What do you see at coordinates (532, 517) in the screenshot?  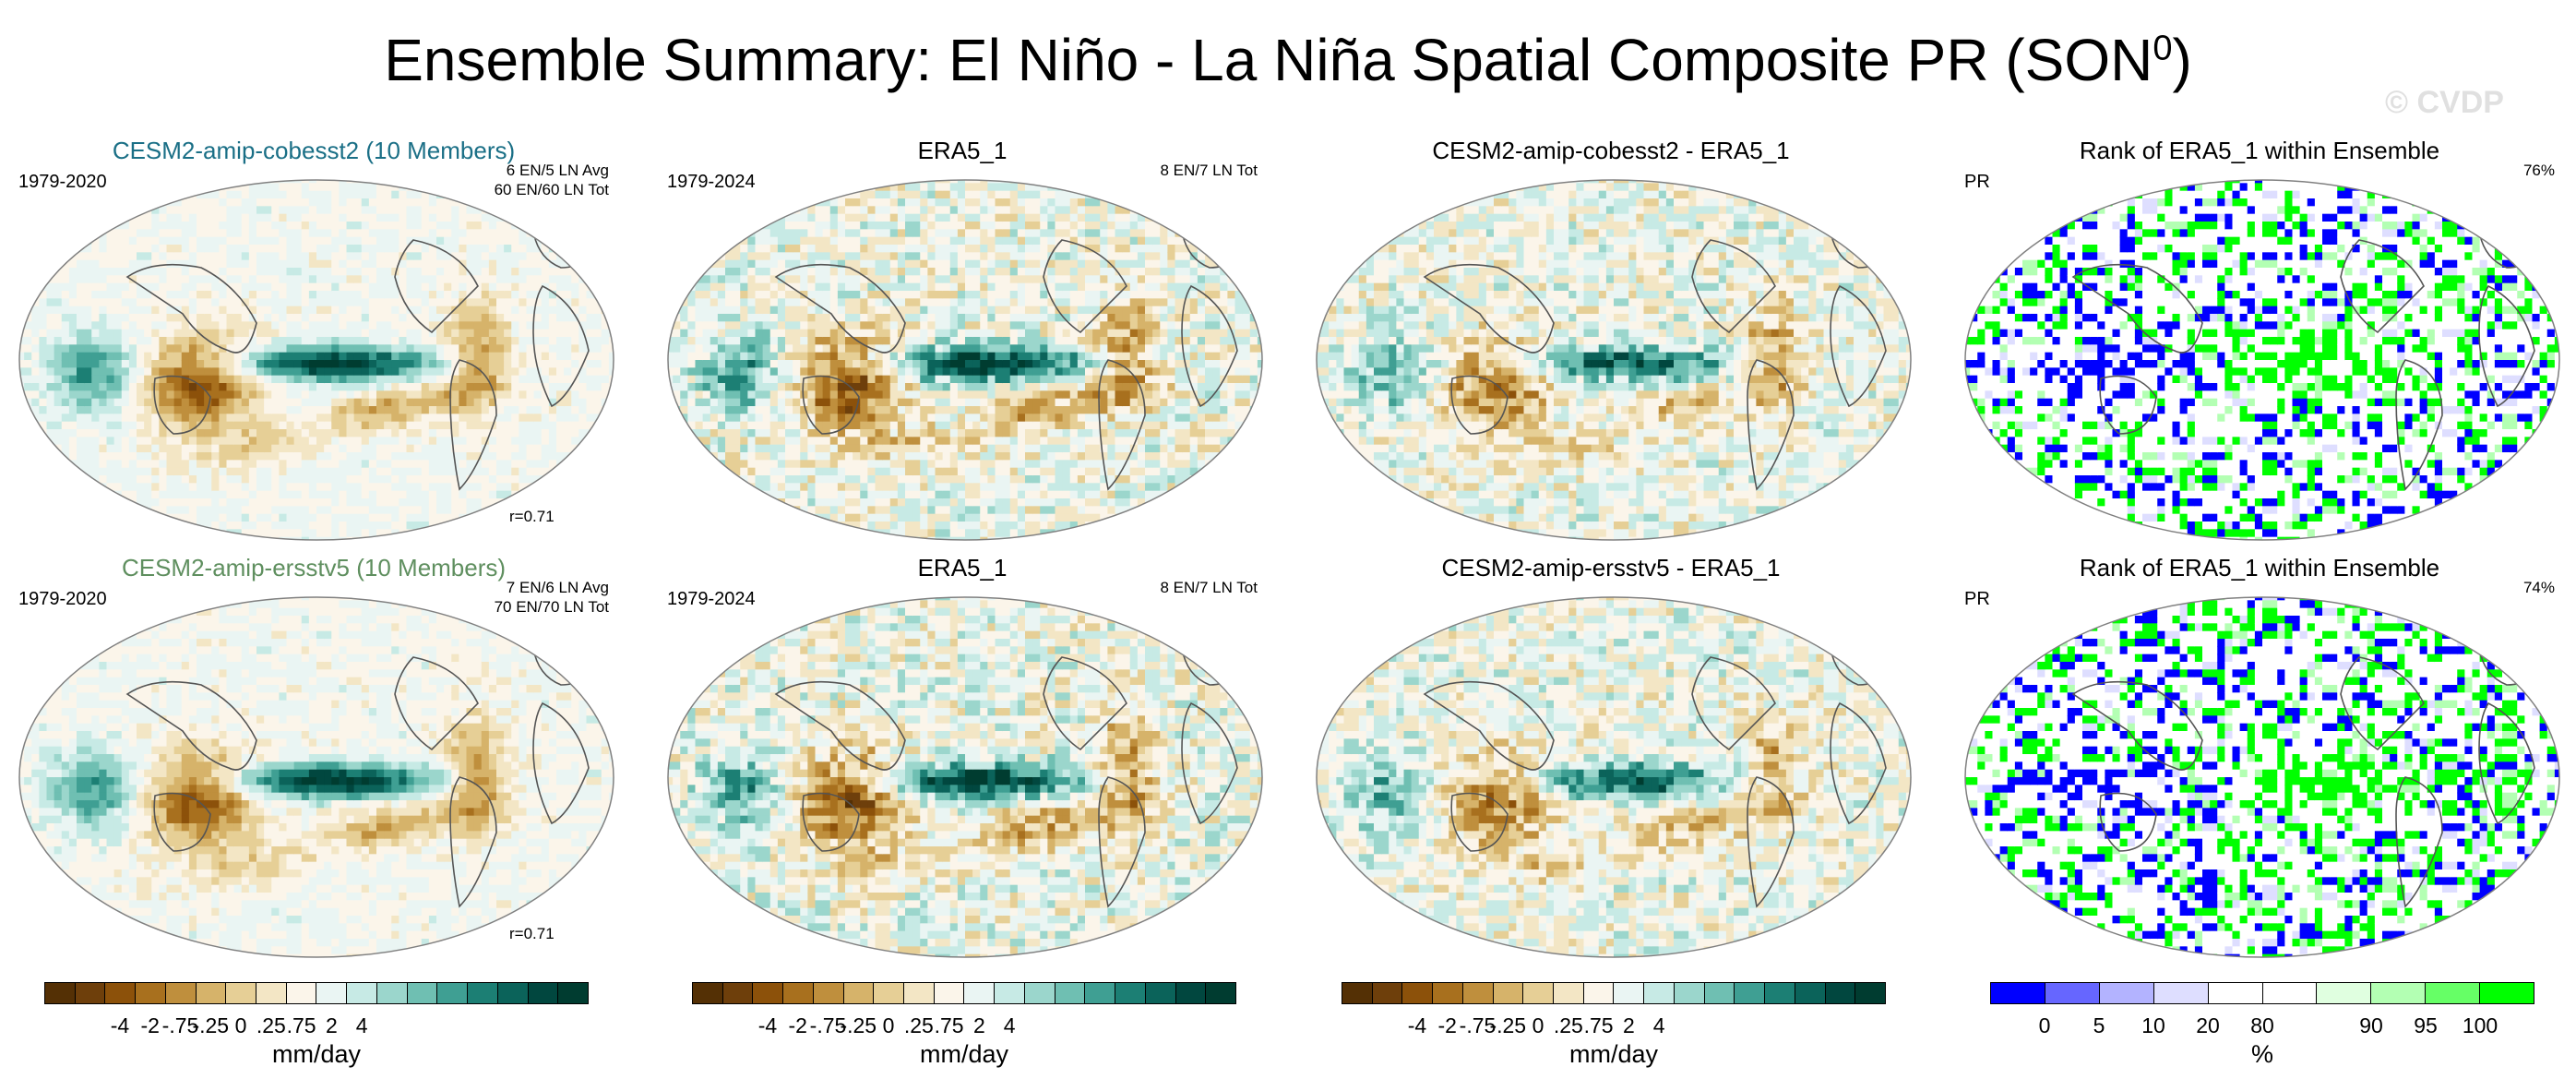 I see `pattern-correlation-label: r=0.71` at bounding box center [532, 517].